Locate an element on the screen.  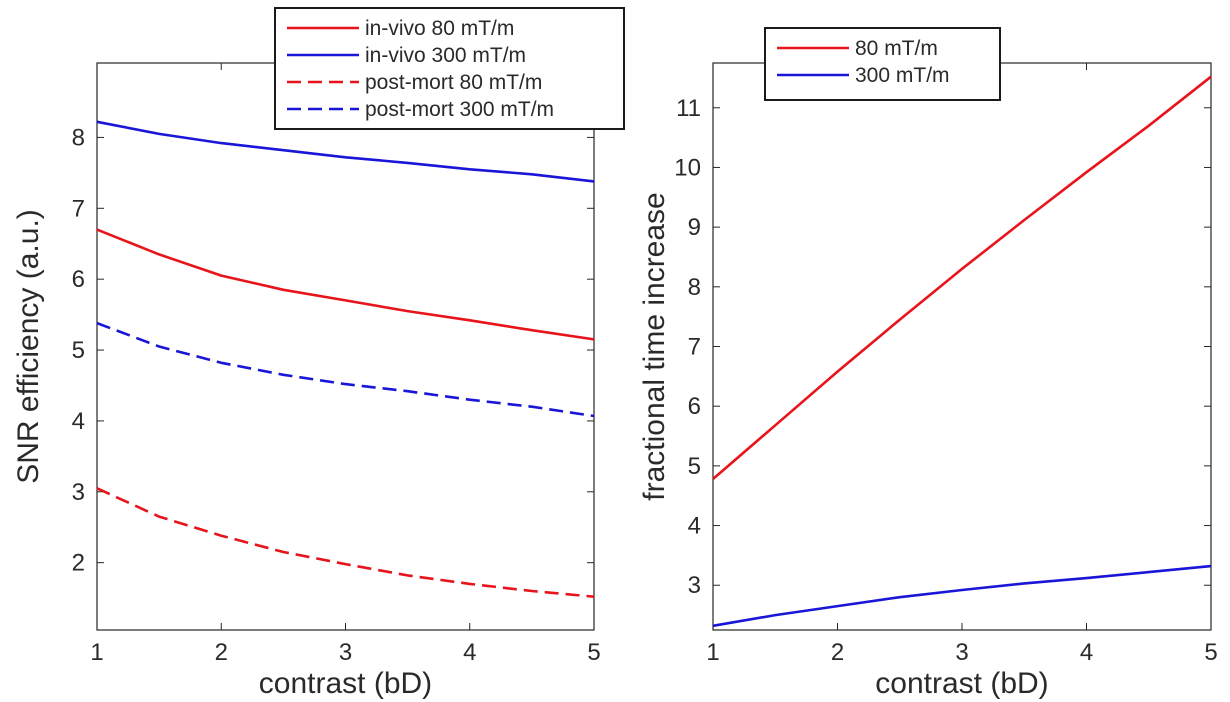
y-tick-label: 2 is located at coordinates (78, 563).